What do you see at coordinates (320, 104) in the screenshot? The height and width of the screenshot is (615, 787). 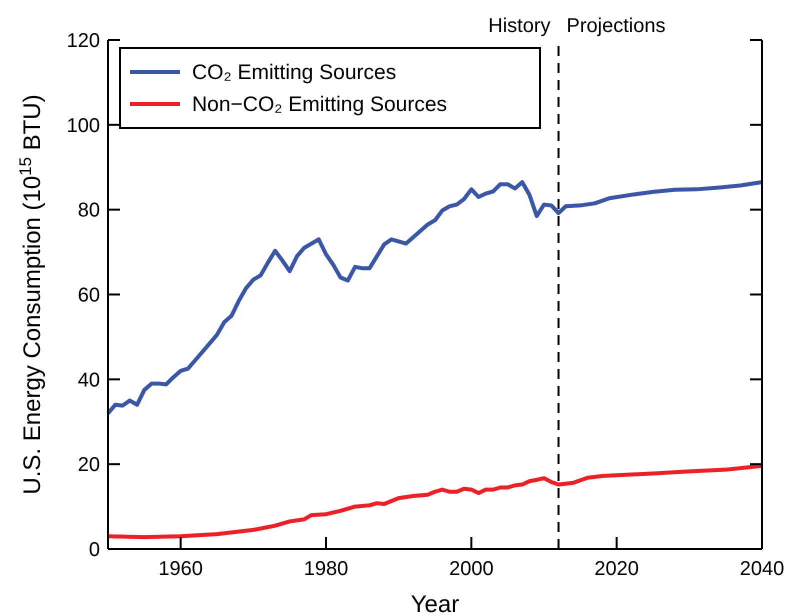 I see `legend-label: Non−CO₂ Emitting Sources` at bounding box center [320, 104].